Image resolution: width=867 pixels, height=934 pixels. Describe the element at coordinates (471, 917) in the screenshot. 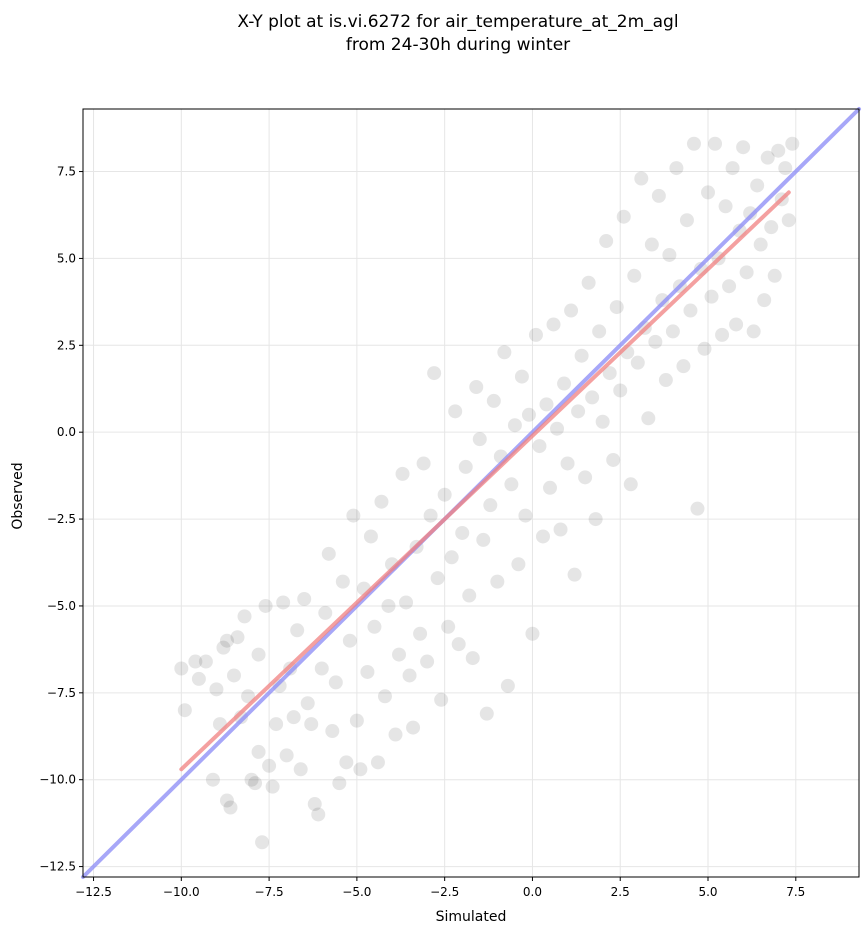

I see `x-axis-label: Simulated` at that location.